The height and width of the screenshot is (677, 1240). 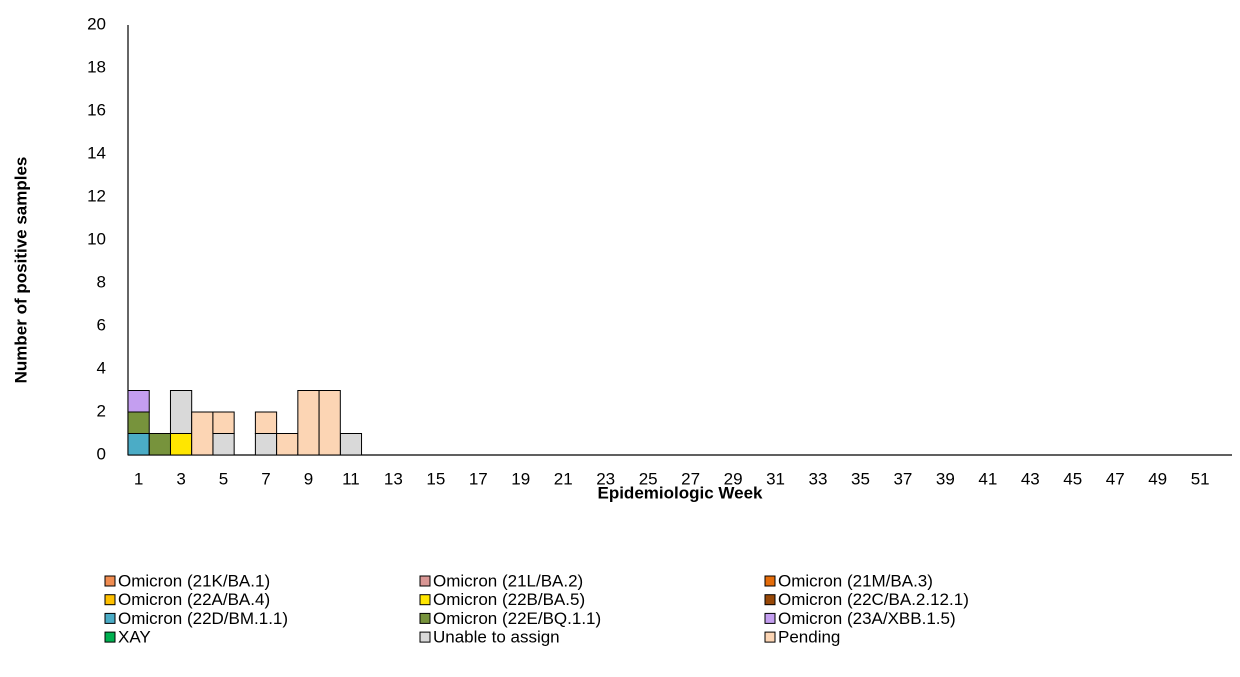 What do you see at coordinates (478, 478) in the screenshot?
I see `x-tick-label: 17` at bounding box center [478, 478].